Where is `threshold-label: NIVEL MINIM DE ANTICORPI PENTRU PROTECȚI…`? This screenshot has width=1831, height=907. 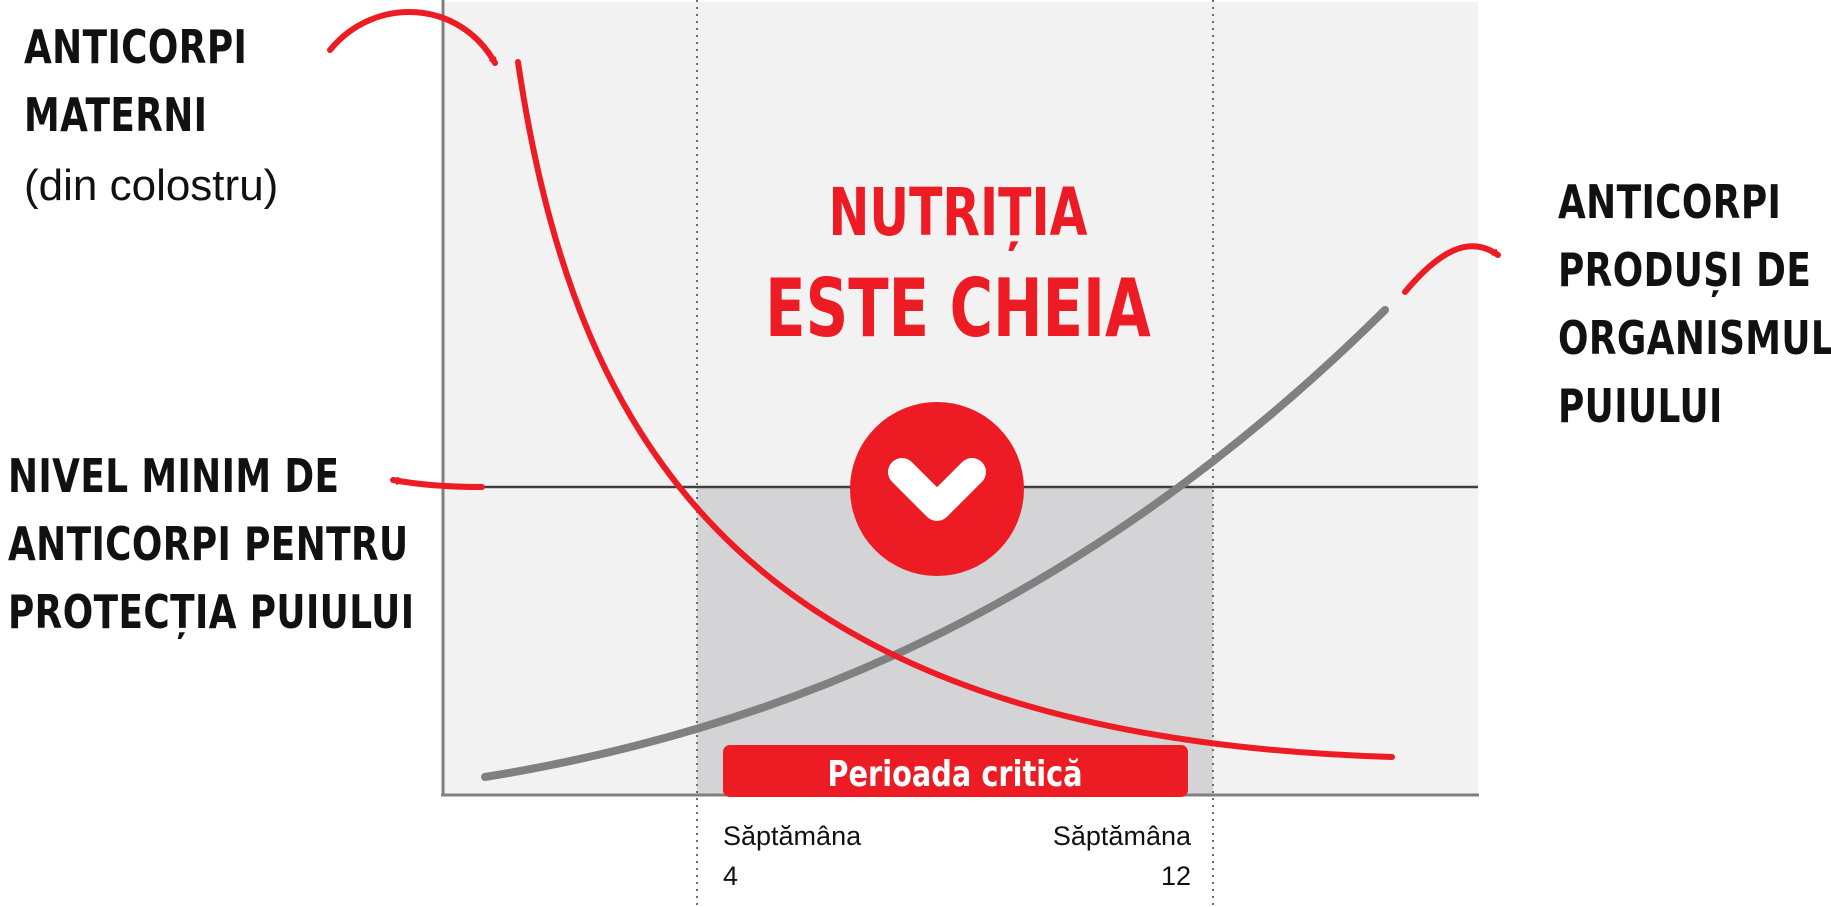 threshold-label: NIVEL MINIM DE ANTICORPI PENTRU PROTECȚI… is located at coordinates (211, 544).